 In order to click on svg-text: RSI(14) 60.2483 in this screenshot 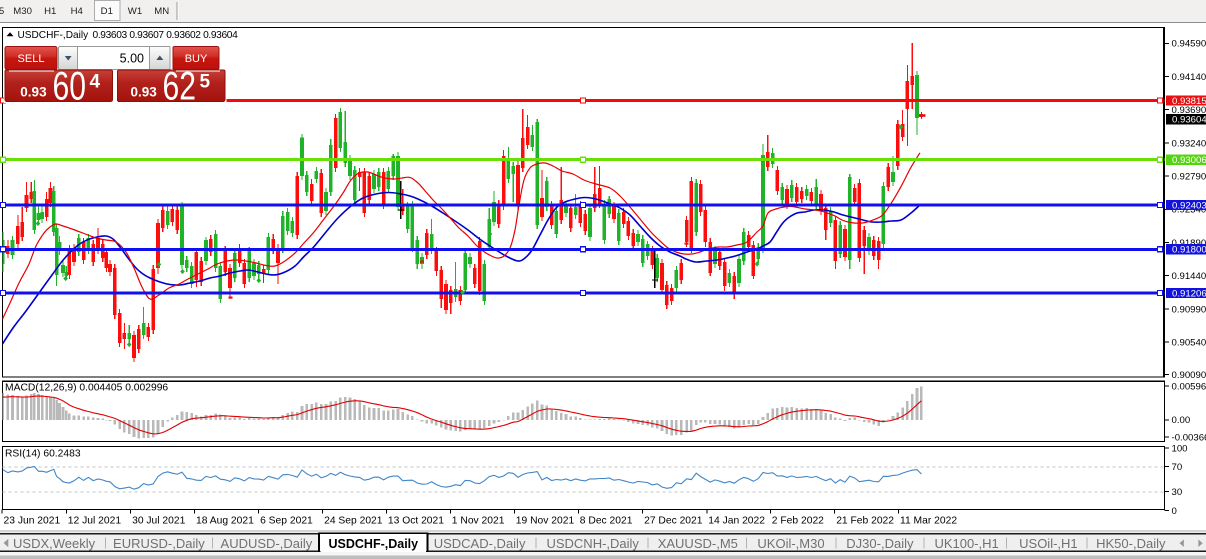, I will do `click(43, 454)`.